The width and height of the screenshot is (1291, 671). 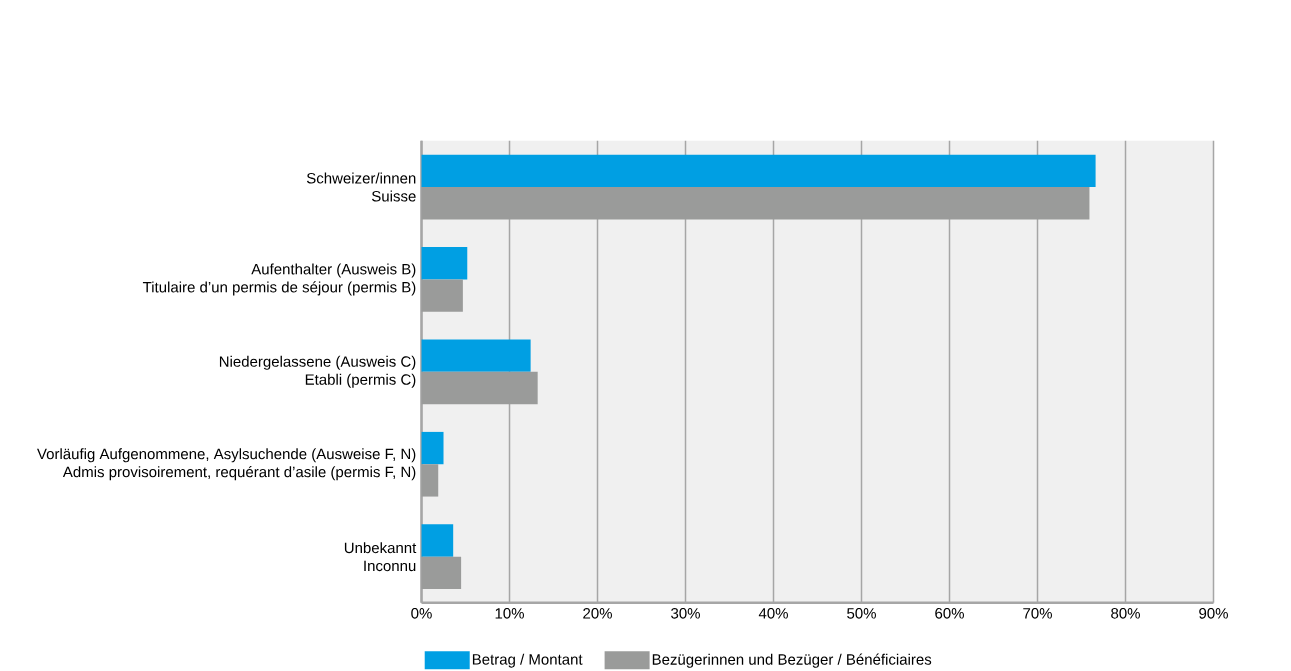 I want to click on x-tick-label: 0%, so click(x=421, y=613).